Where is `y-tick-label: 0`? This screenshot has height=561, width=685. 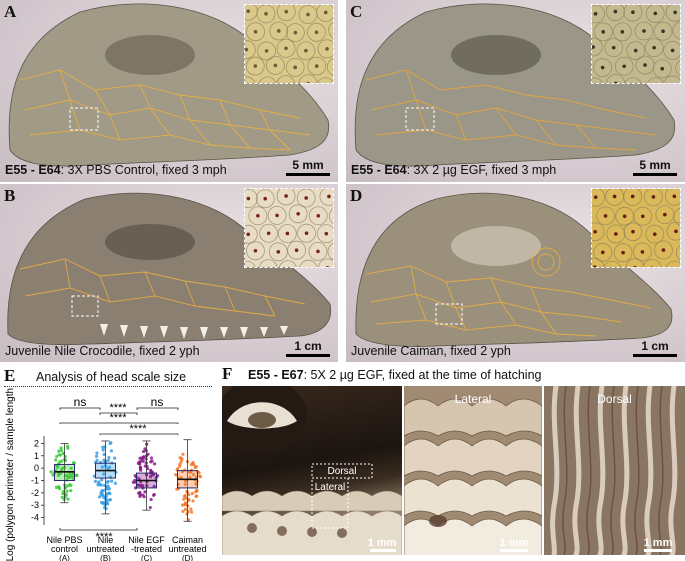
y-tick-label: 0 is located at coordinates (36, 468).